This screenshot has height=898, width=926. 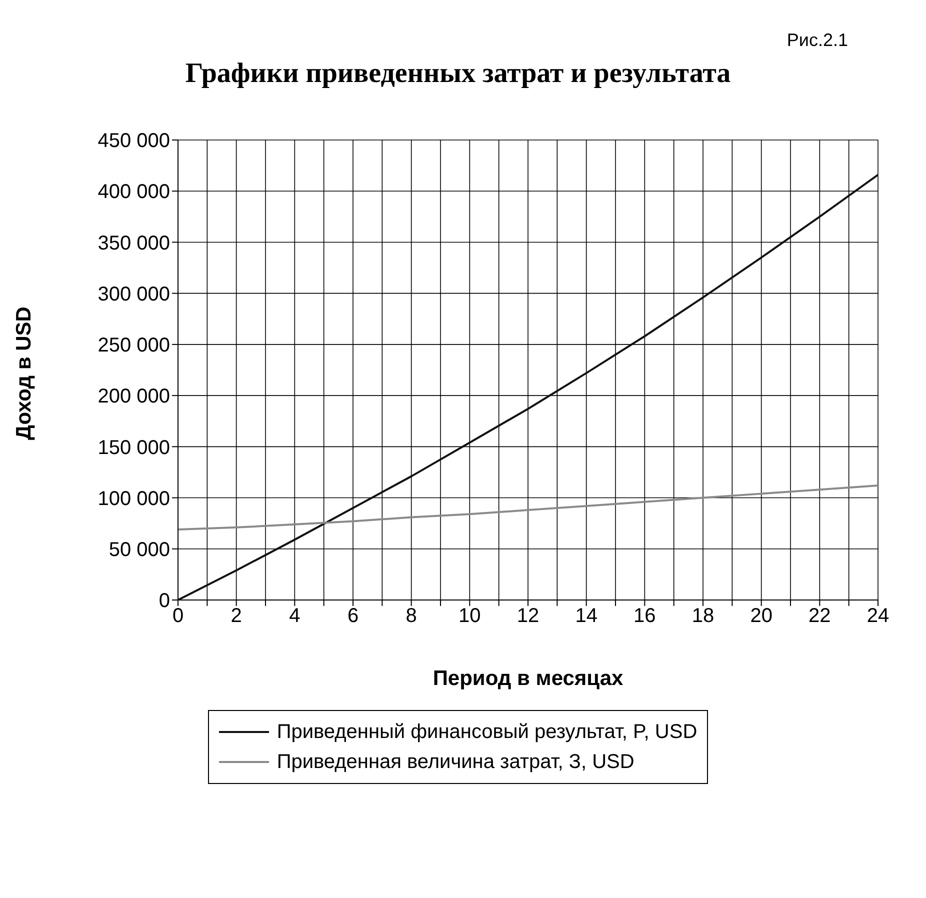 What do you see at coordinates (134, 499) in the screenshot?
I see `y-tick-label: 100 000` at bounding box center [134, 499].